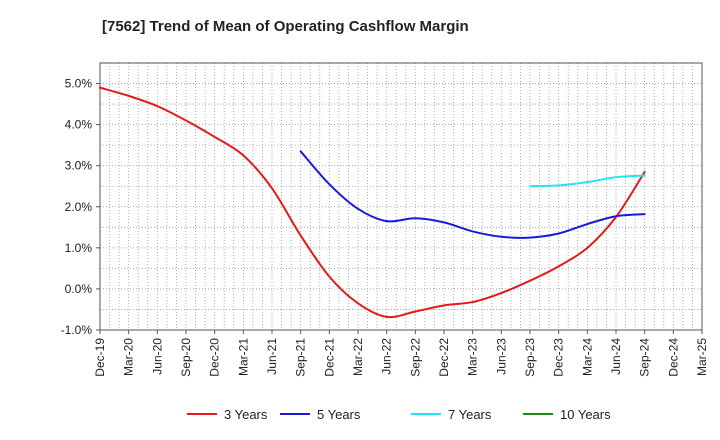 The width and height of the screenshot is (720, 440). I want to click on y-tick-label: 5.0%, so click(79, 84).